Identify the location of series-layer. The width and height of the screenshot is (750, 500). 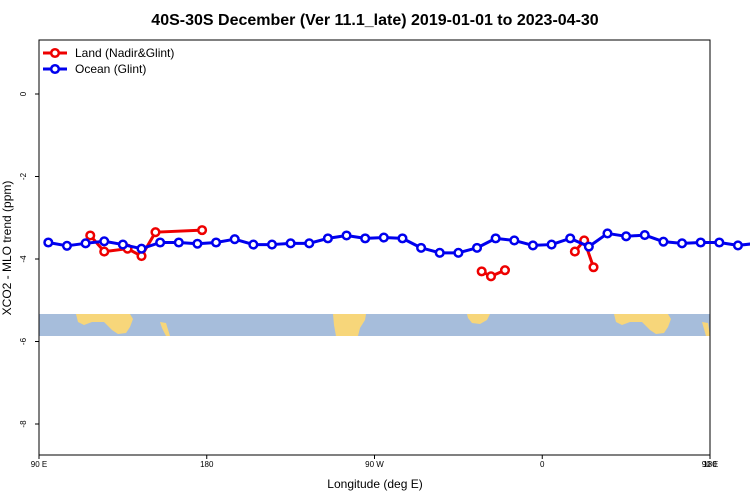
(396, 253).